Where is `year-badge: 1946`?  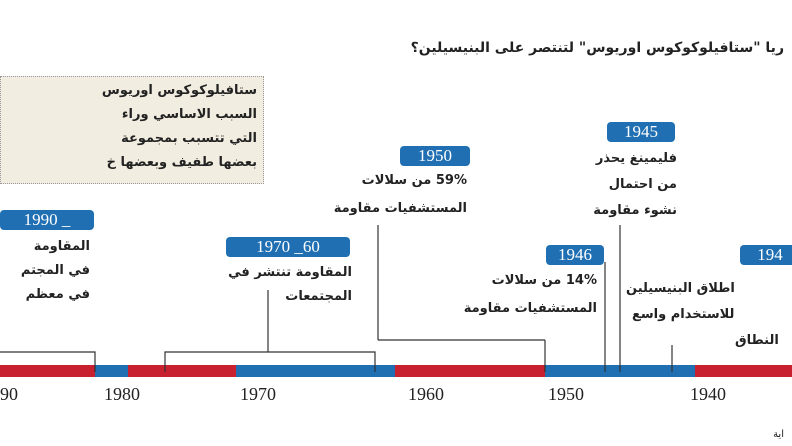 year-badge: 1946 is located at coordinates (575, 255).